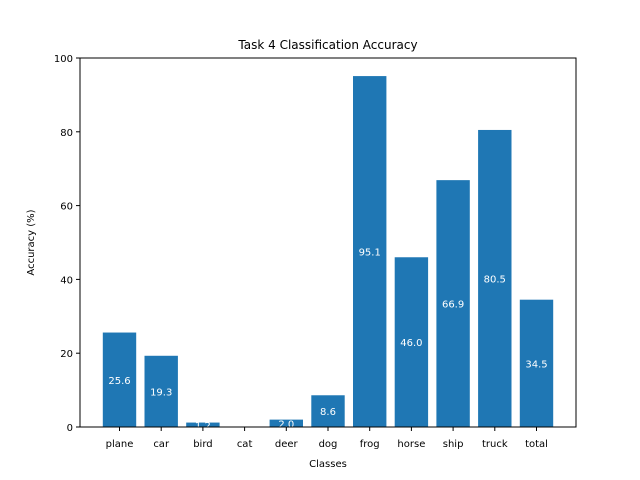 This screenshot has width=640, height=480. Describe the element at coordinates (67, 244) in the screenshot. I see `y-axis: 0 20 40 60 80 100` at that location.